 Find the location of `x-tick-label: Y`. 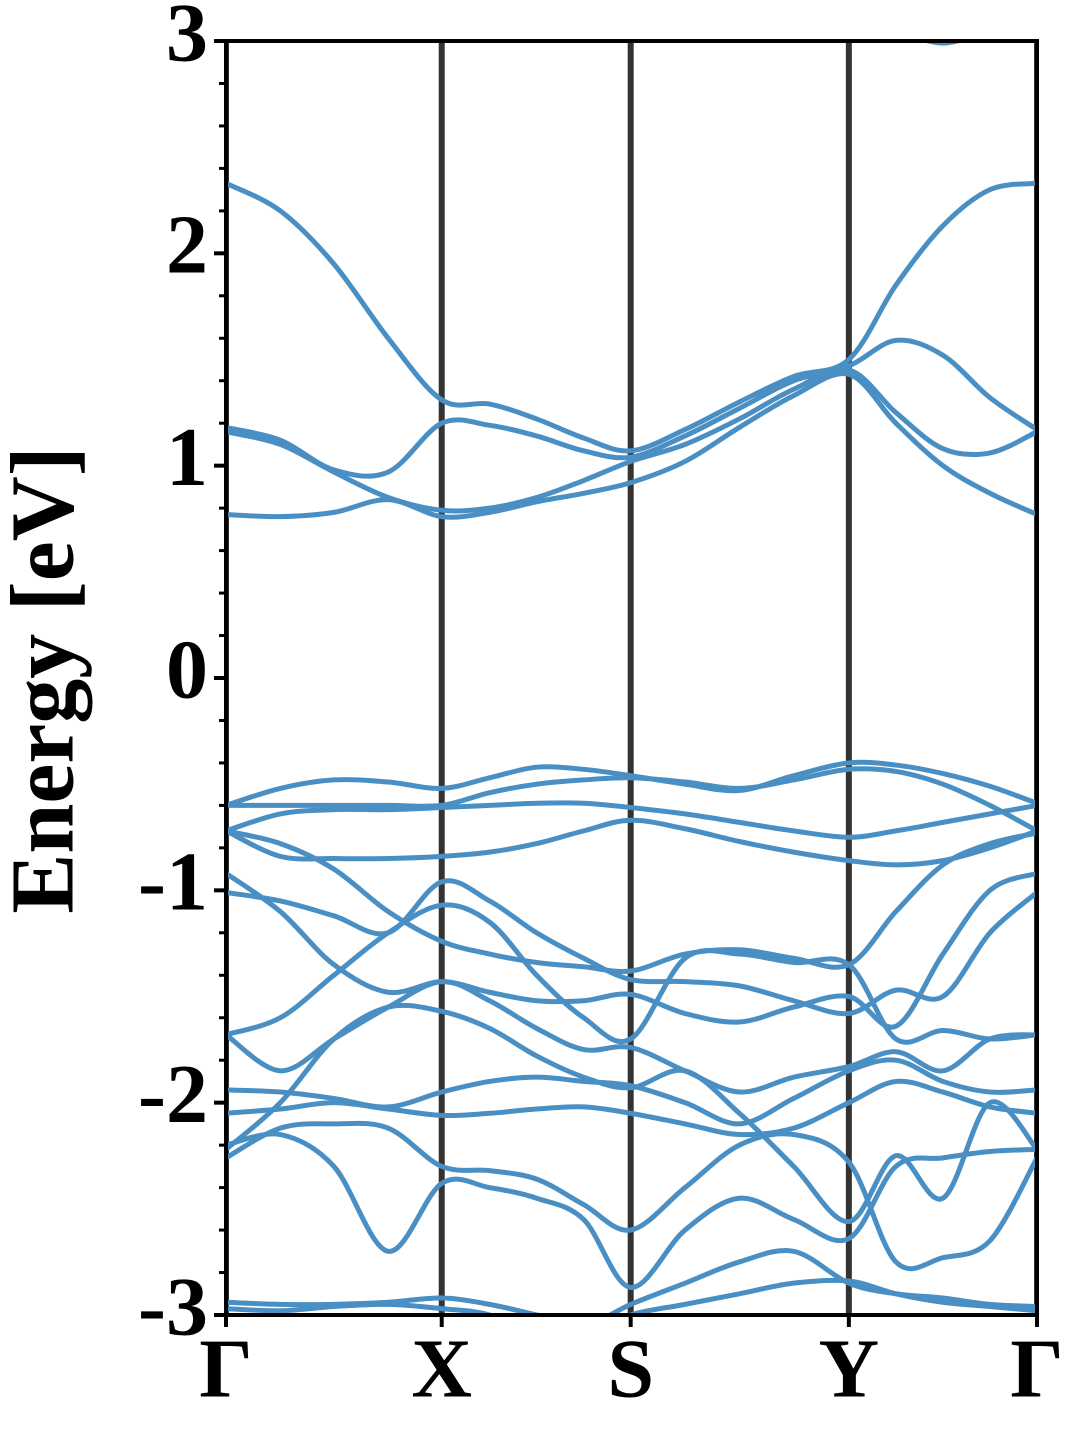

x-tick-label: Y is located at coordinates (849, 1368).